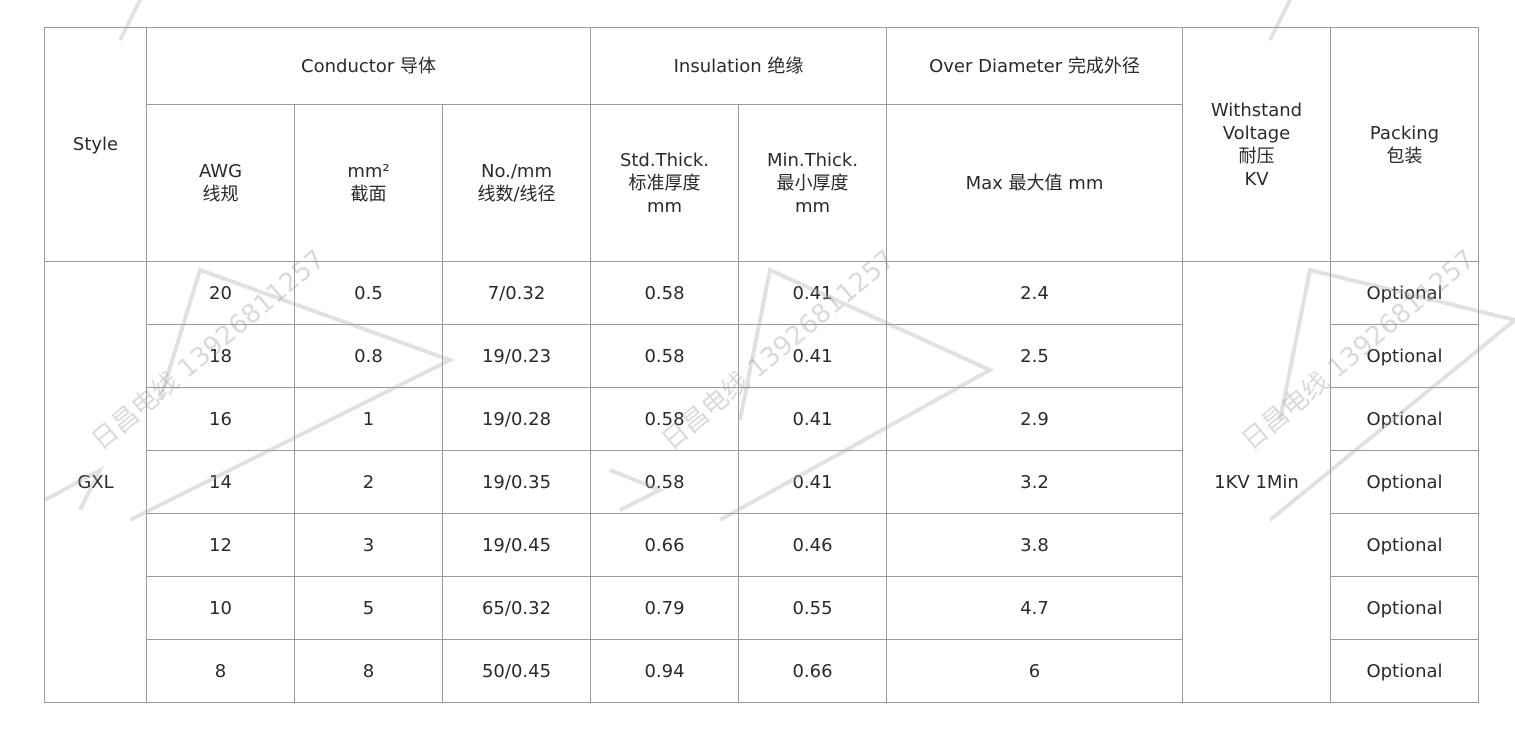 The height and width of the screenshot is (734, 1515). What do you see at coordinates (1034, 356) in the screenshot?
I see `cell-max: 2.5` at bounding box center [1034, 356].